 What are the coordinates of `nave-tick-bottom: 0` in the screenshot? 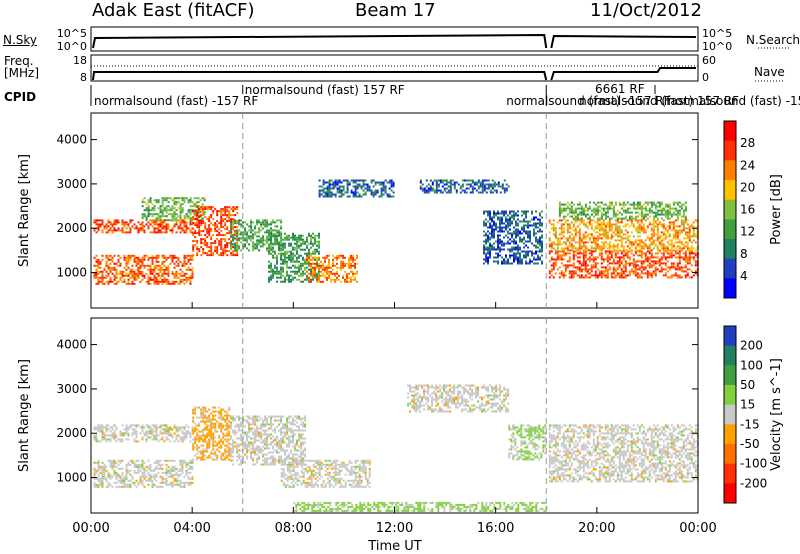 It's located at (705, 77).